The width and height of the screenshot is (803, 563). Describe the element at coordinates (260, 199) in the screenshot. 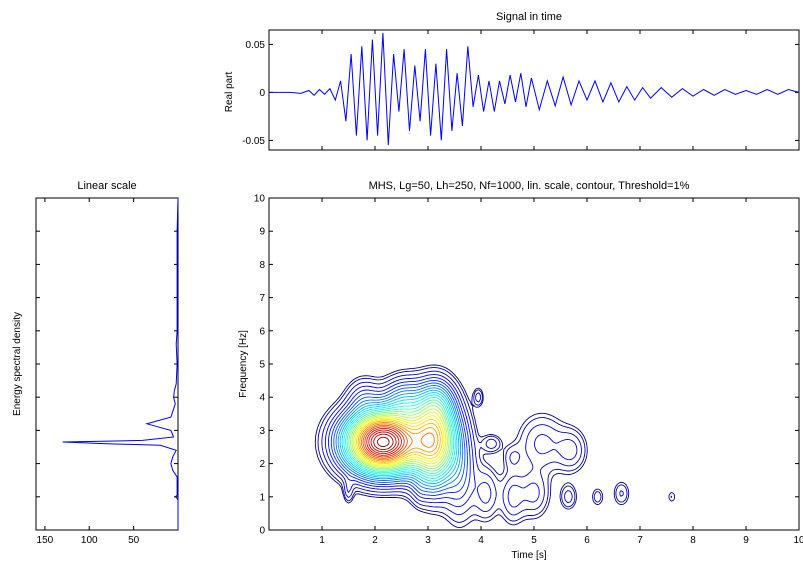

I see `mhs-ytick-label: 10` at that location.